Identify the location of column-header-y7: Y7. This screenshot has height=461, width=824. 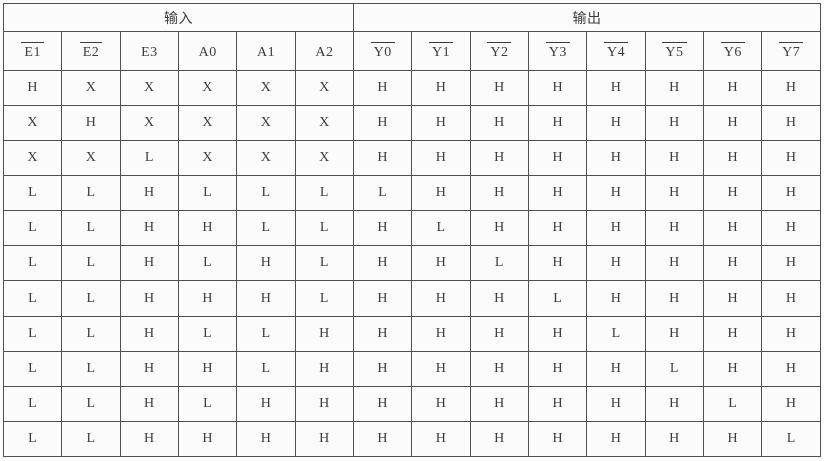
(791, 51).